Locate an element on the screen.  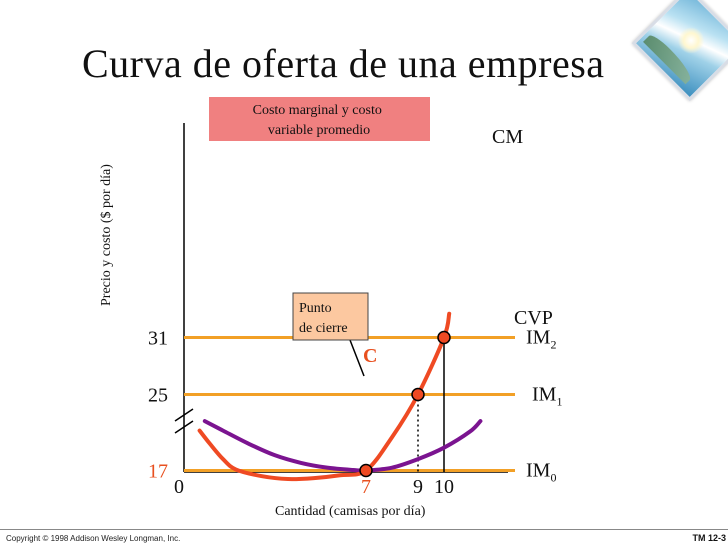
callout-pointer is located at coordinates (357, 358).